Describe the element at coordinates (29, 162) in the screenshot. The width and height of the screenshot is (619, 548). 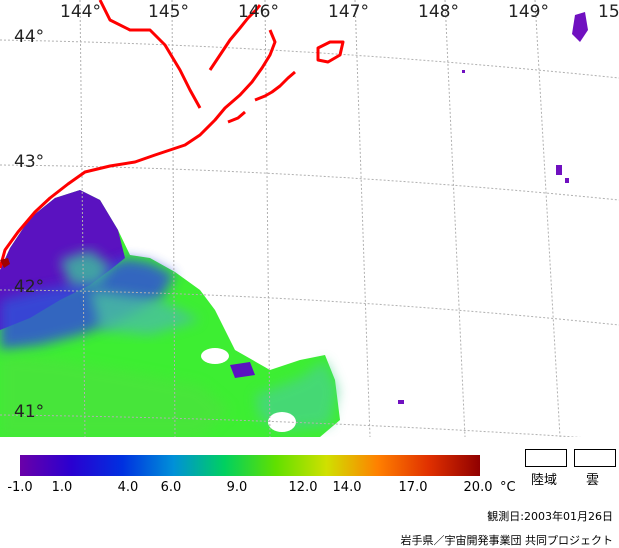
I see `latitude-label: 43°` at that location.